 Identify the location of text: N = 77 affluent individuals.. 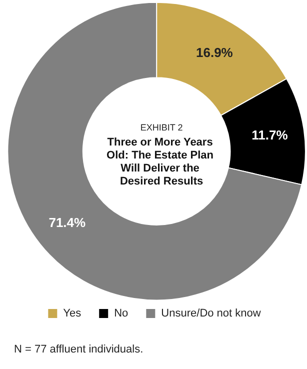
(79, 350).